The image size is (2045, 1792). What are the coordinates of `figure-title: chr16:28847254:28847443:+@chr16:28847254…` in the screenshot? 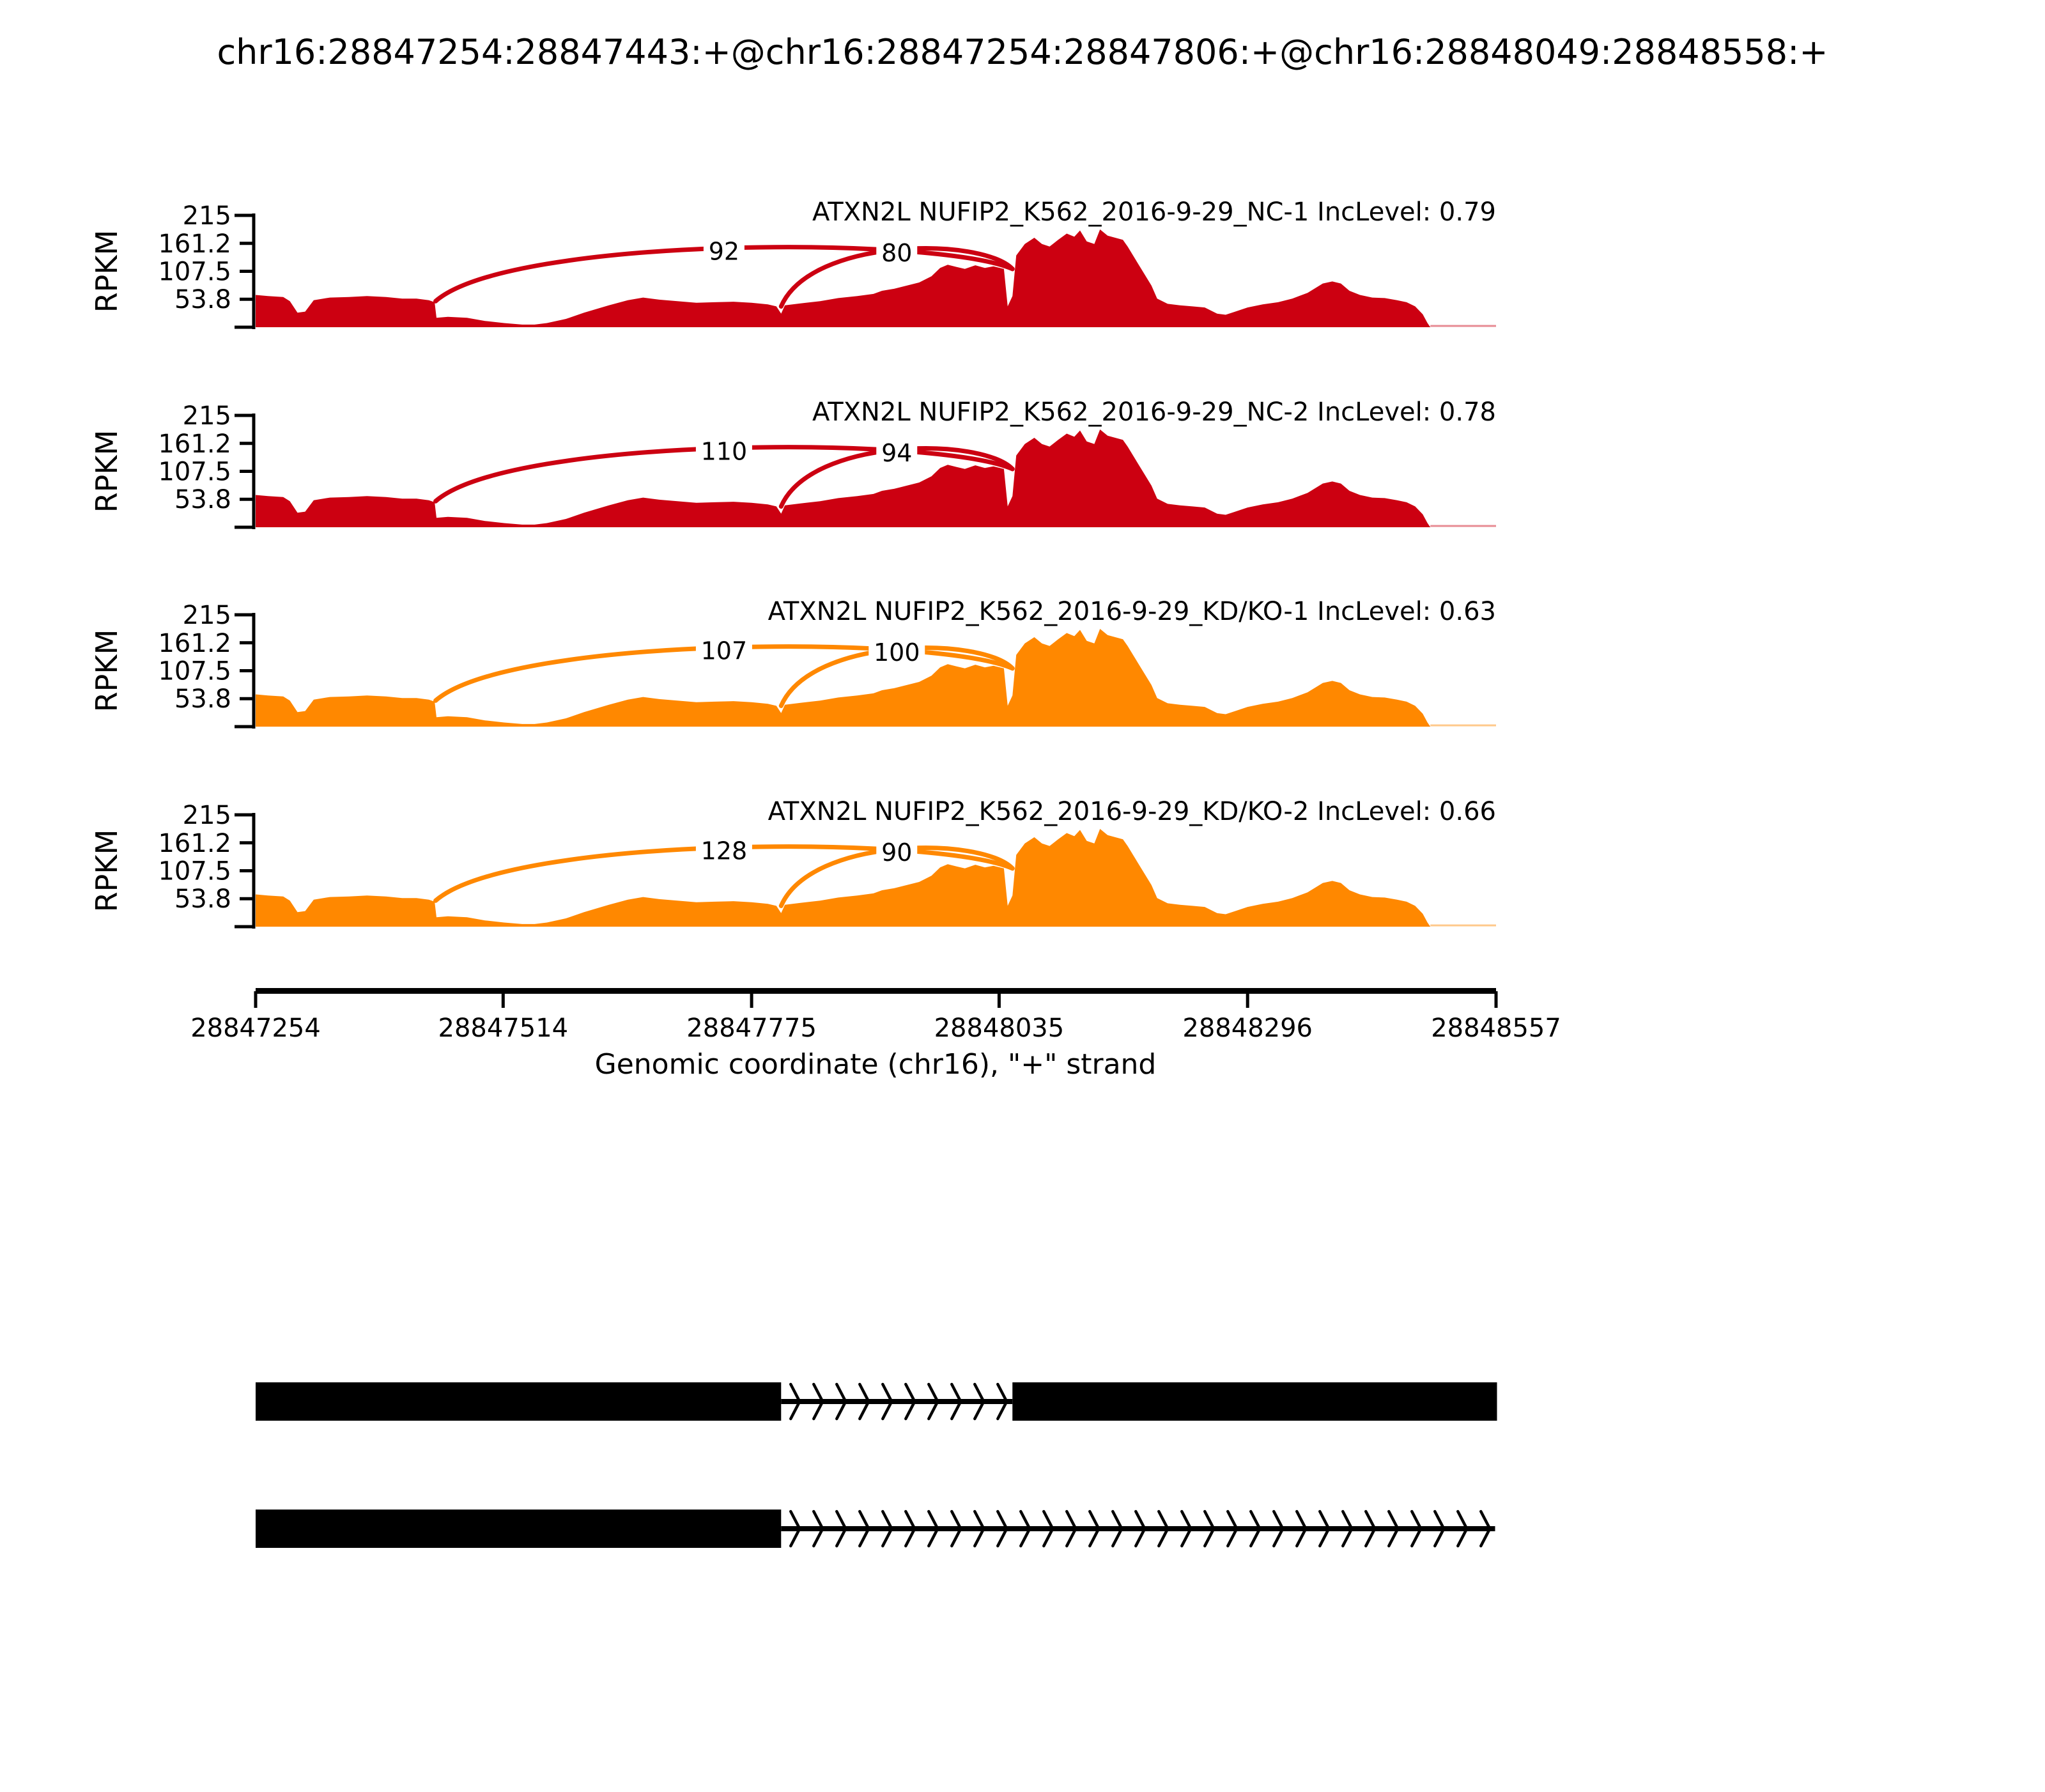 It's located at (1022, 52).